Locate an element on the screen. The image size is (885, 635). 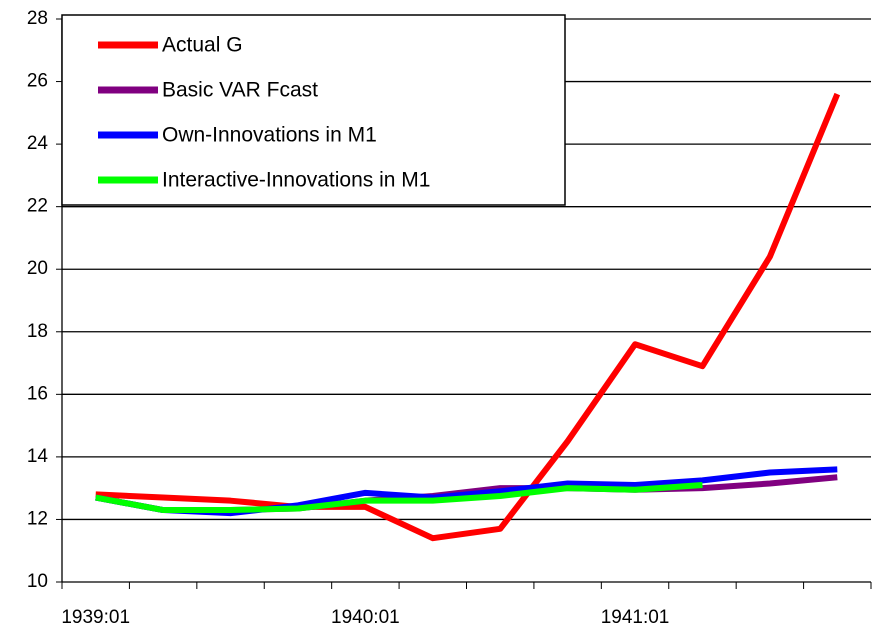
legend-label: Basic VAR Fcast is located at coordinates (240, 90).